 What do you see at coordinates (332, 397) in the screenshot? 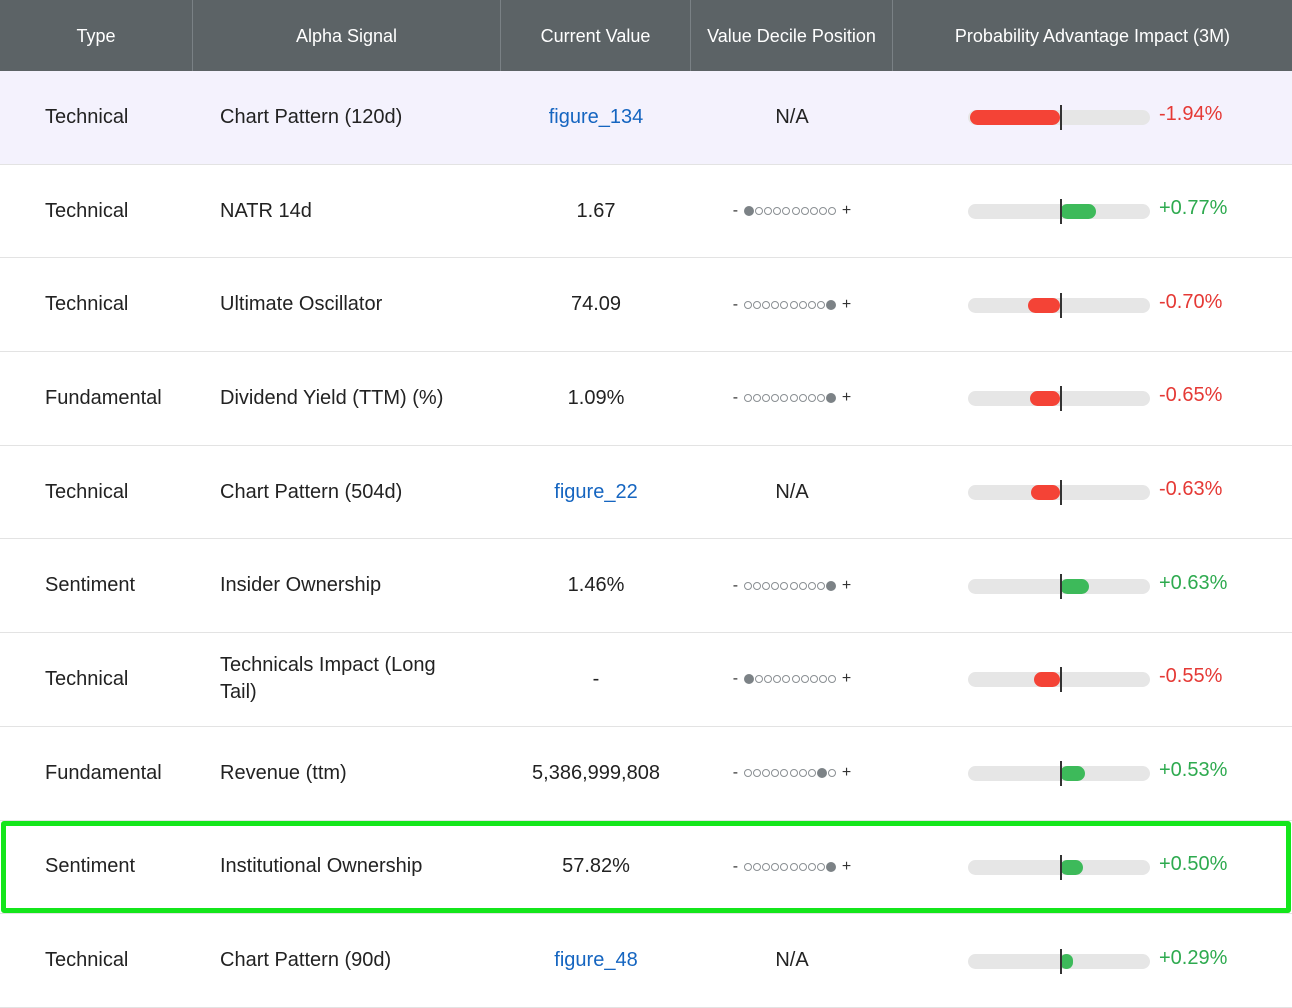
I see `signal-name: Dividend Yield (TTM) (%)` at bounding box center [332, 397].